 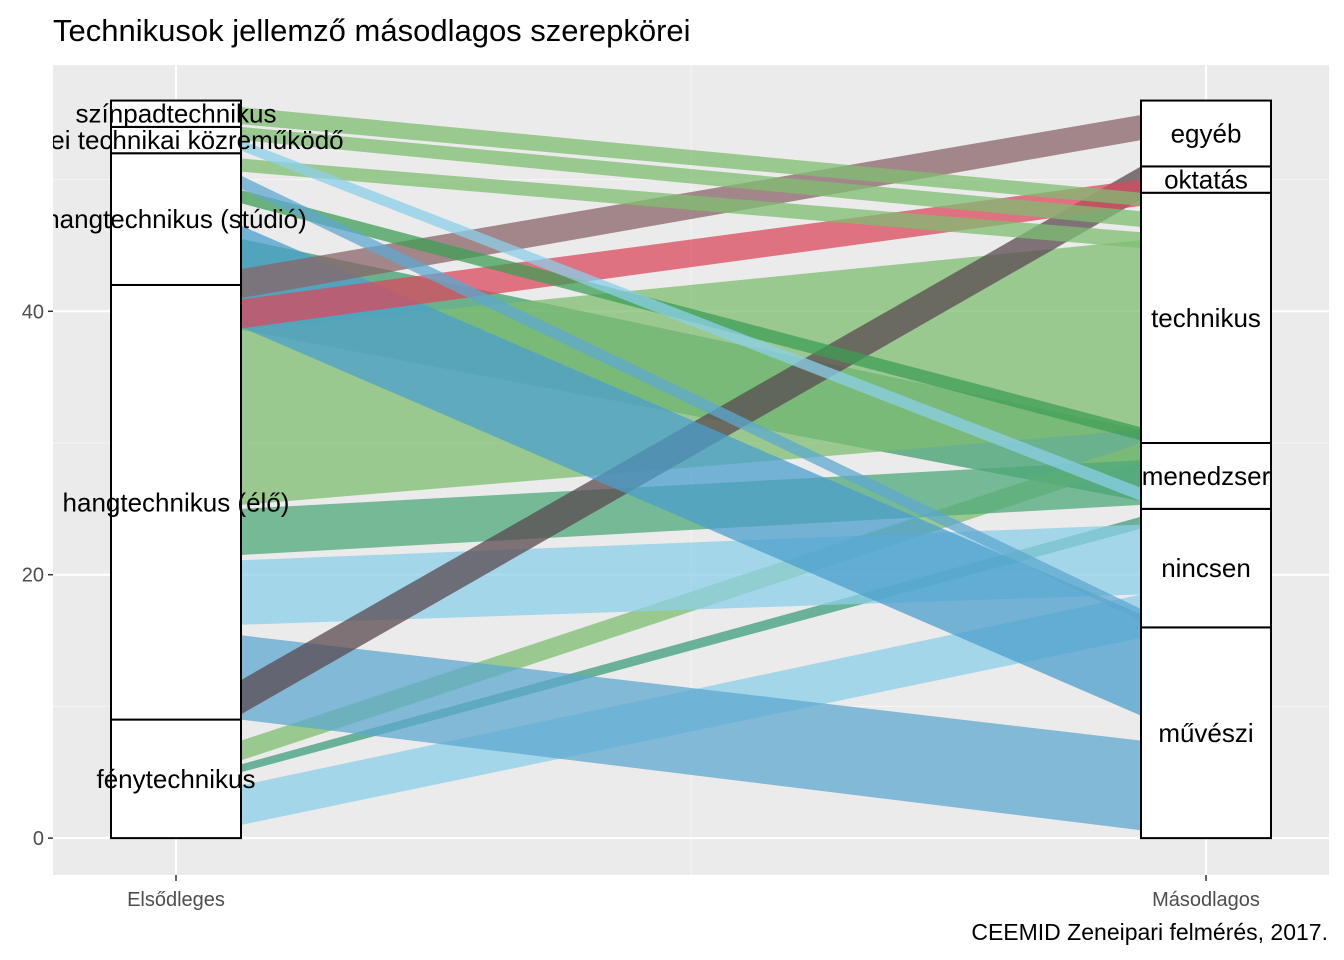 I want to click on stratum-label: fénytechnikus, so click(x=176, y=779).